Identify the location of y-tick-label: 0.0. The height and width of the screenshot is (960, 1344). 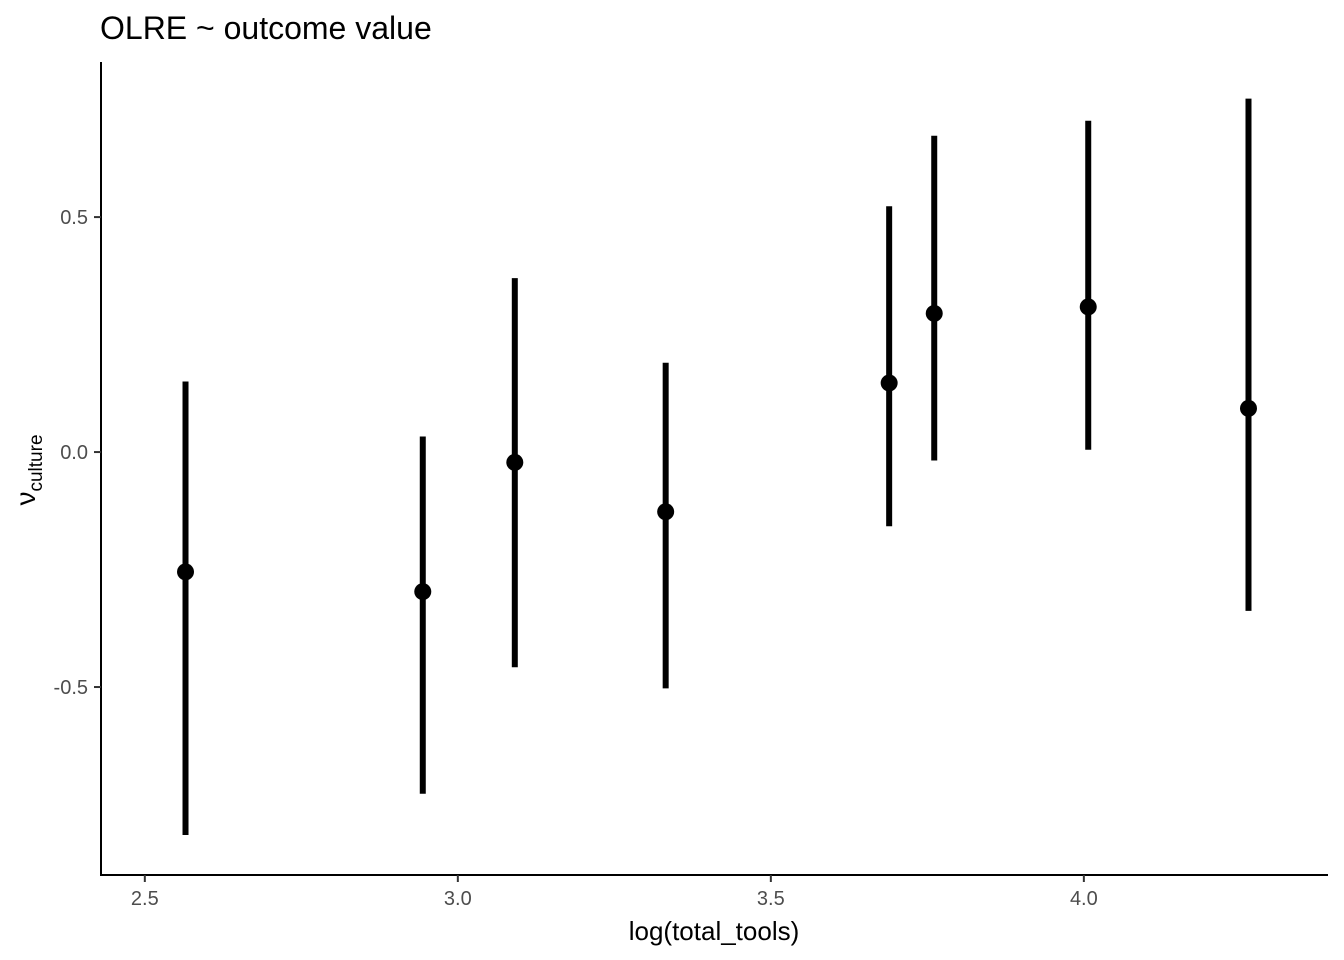
(74, 453).